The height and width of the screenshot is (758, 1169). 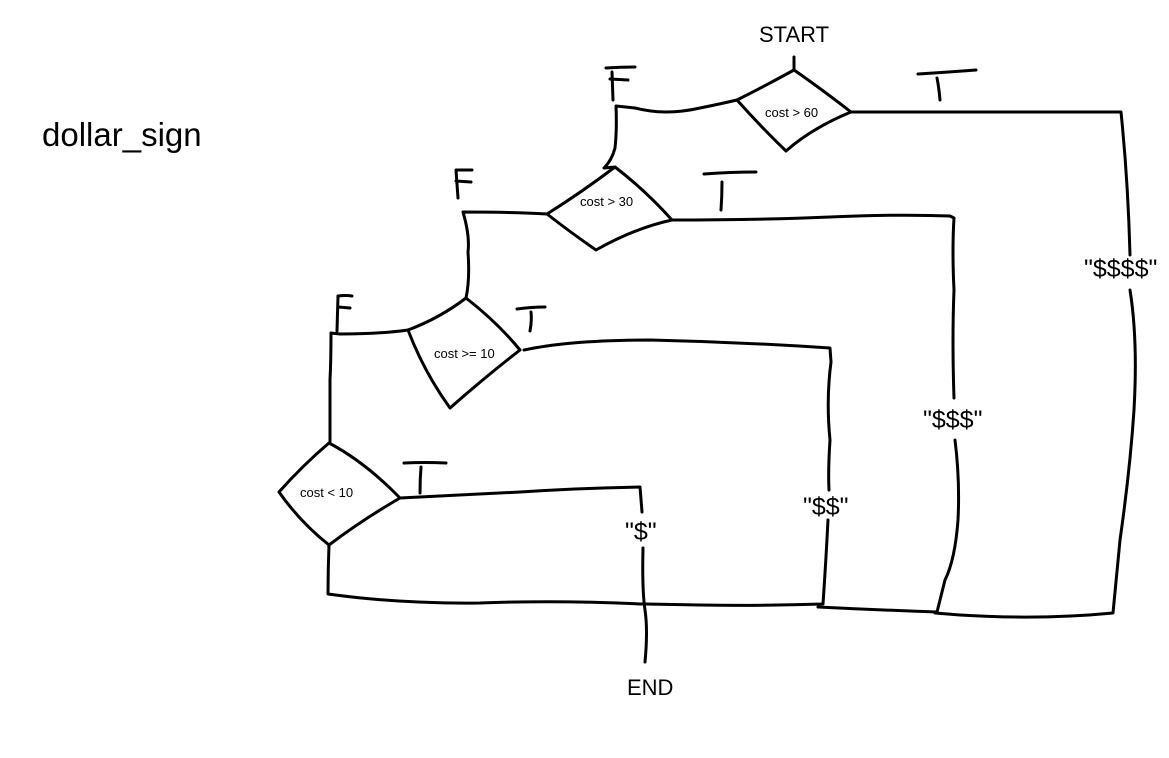 What do you see at coordinates (952, 420) in the screenshot?
I see `output-value-3: "$$$"` at bounding box center [952, 420].